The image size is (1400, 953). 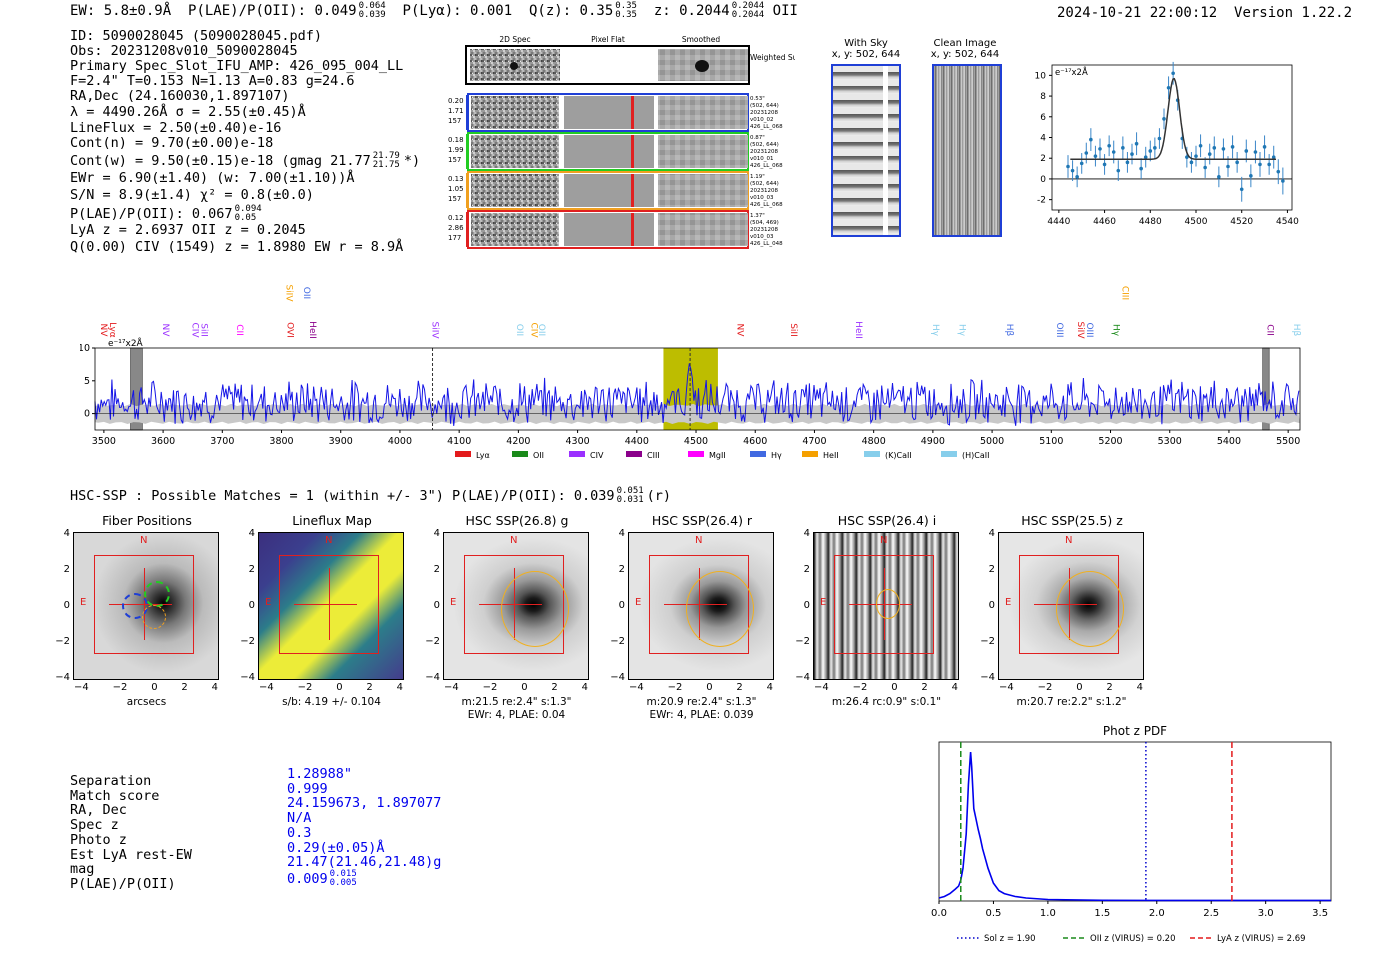 I want to click on line-id-label: SiII, so click(x=204, y=330).